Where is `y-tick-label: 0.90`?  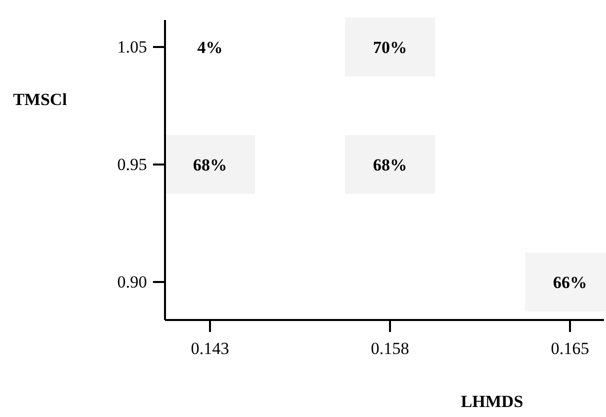 y-tick-label: 0.90 is located at coordinates (132, 282).